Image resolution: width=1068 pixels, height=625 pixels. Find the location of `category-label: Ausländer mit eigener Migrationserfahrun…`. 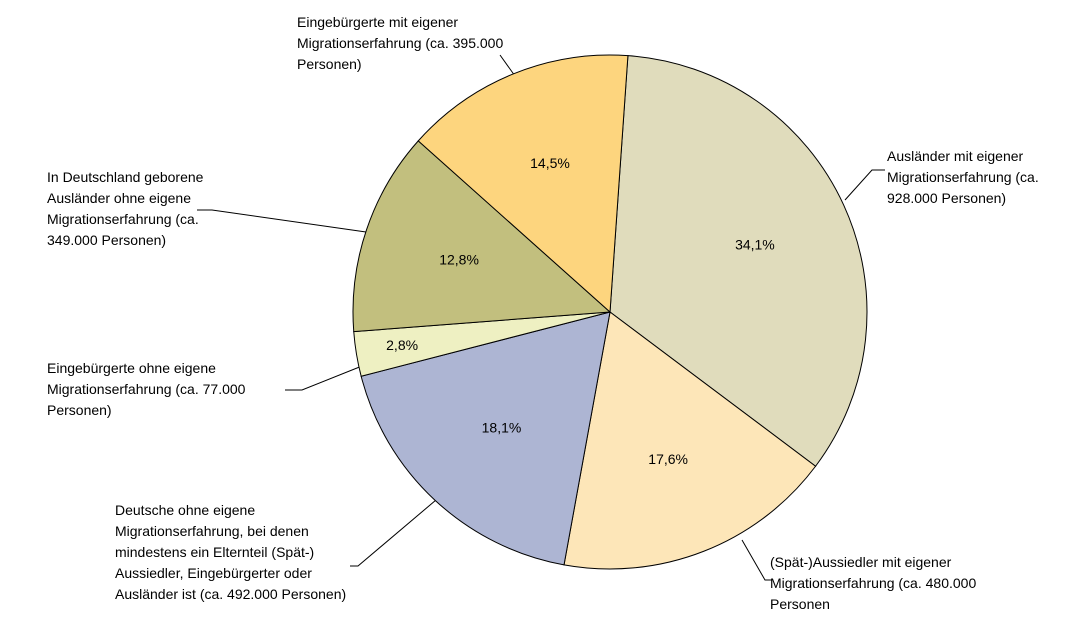

category-label: Ausländer mit eigener Migrationserfahrun… is located at coordinates (963, 177).